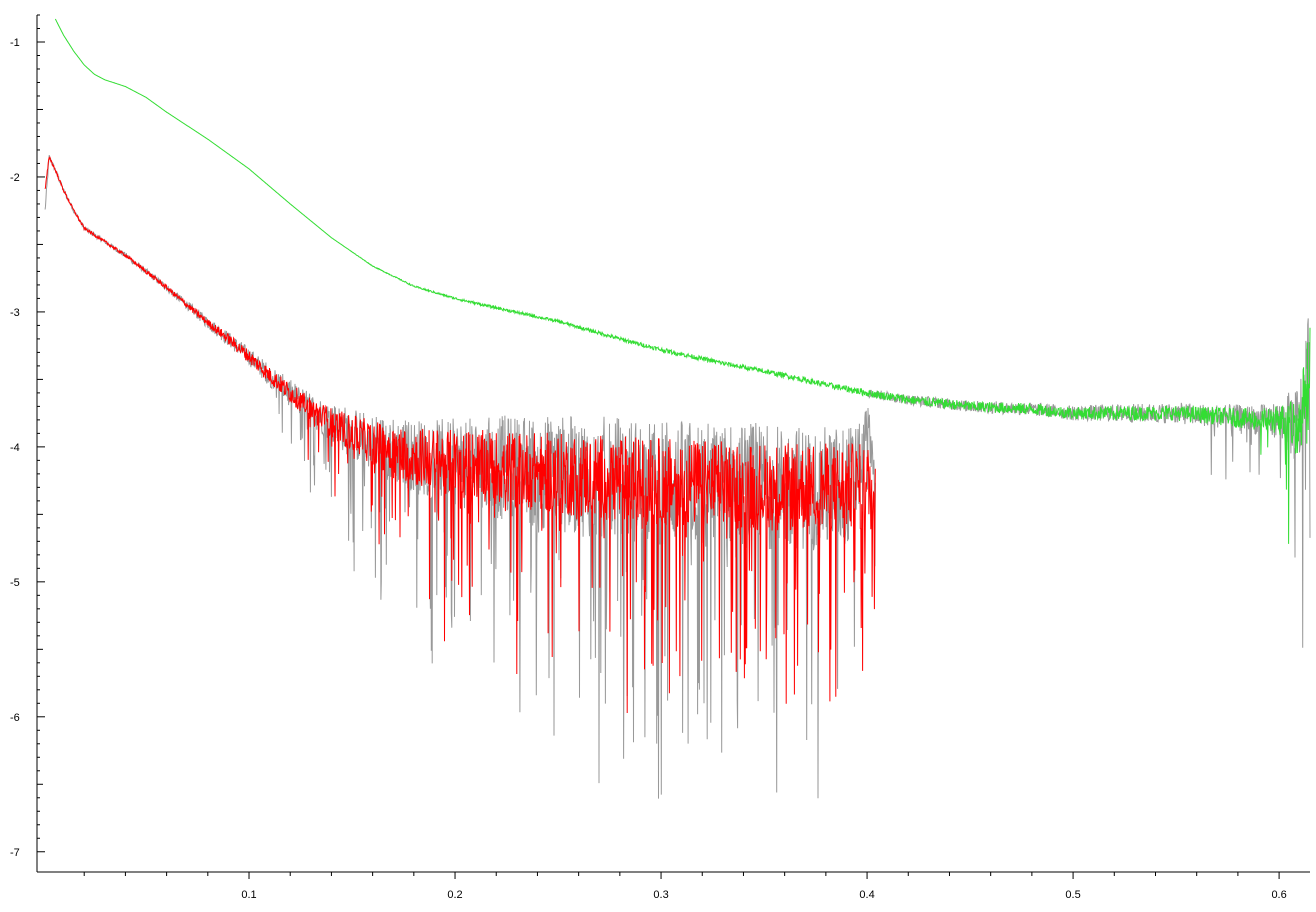 This screenshot has height=912, width=1316. Describe the element at coordinates (660, 895) in the screenshot. I see `x-tick-label: 0.3` at that location.